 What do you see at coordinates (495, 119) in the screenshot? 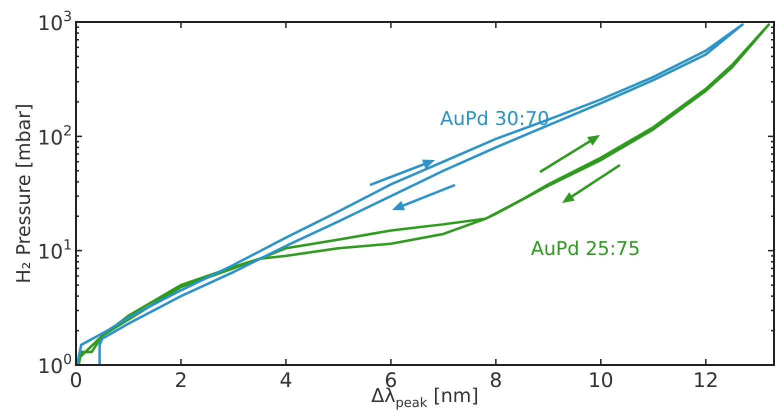
I see `series-label: AuPd 30:70` at bounding box center [495, 119].